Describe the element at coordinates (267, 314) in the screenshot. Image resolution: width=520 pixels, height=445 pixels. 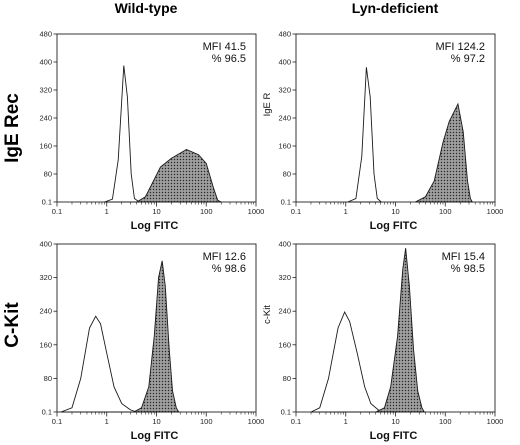
I see `y-axis-label: c-Kit` at that location.